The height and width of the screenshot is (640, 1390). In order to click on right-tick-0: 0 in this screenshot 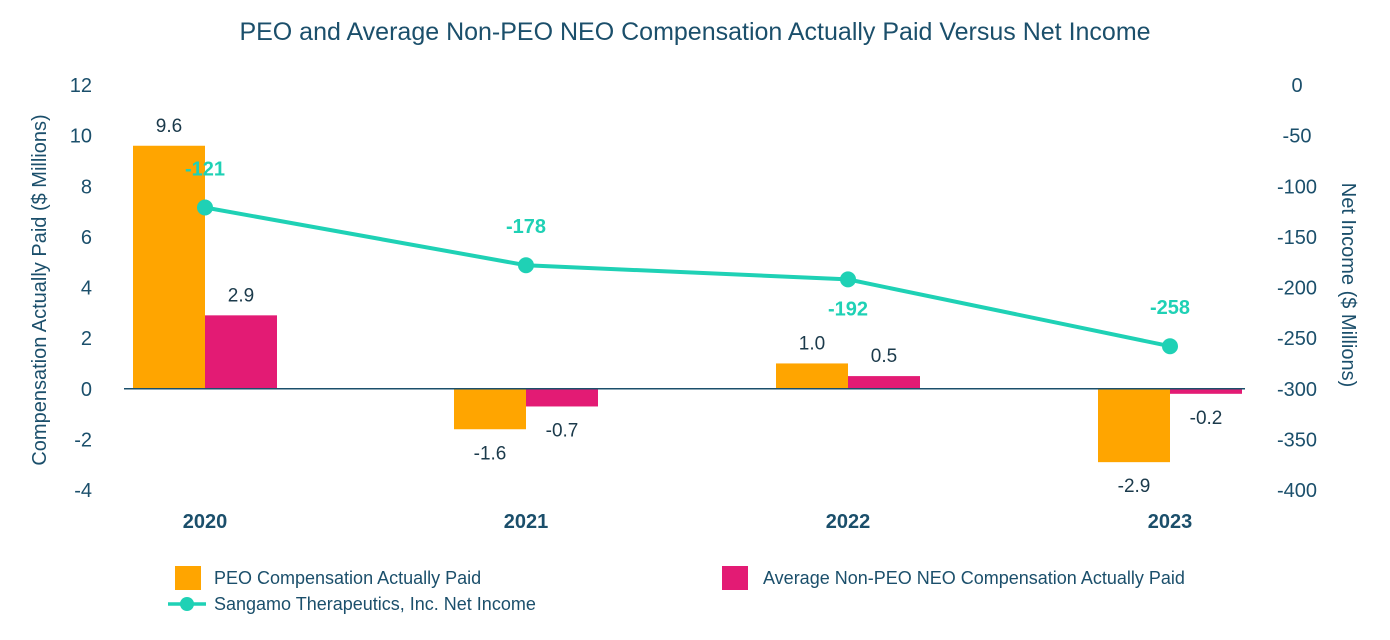, I will do `click(1296, 86)`.